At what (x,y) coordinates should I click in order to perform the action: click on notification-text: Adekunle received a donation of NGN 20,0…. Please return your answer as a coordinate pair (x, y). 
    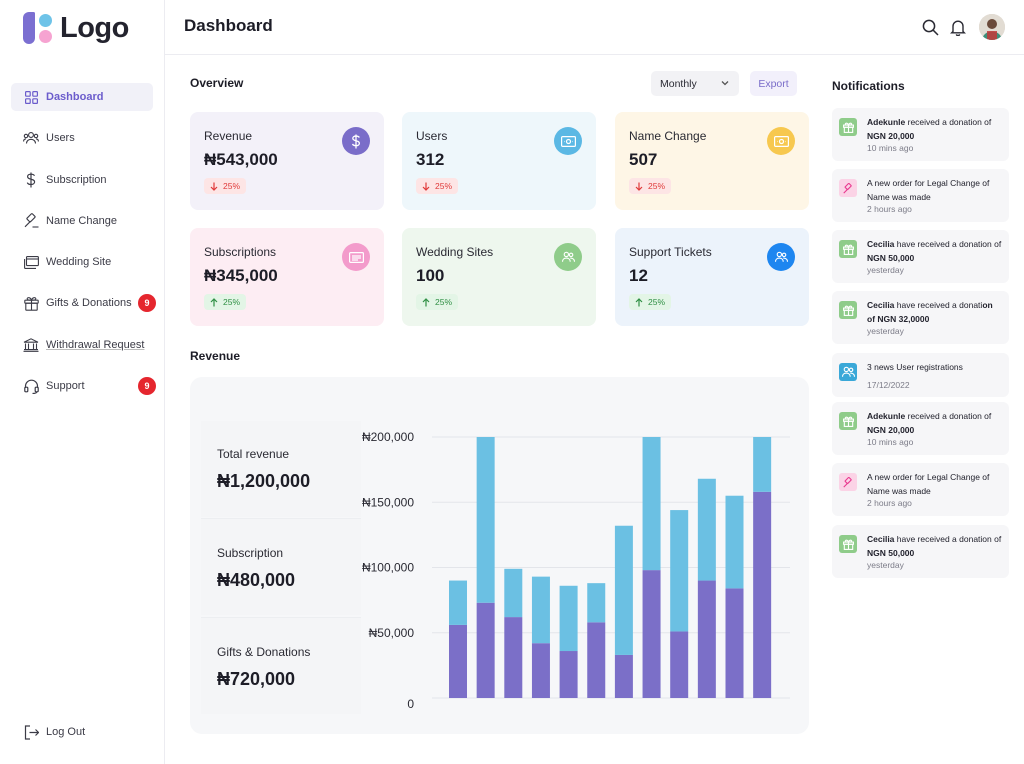
    Looking at the image, I should click on (935, 423).